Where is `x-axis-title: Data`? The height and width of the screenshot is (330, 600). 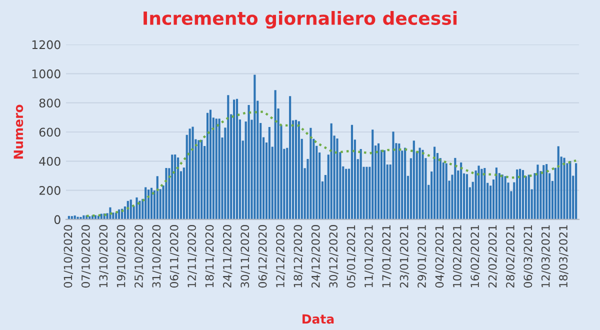 x-axis-title: Data is located at coordinates (318, 319).